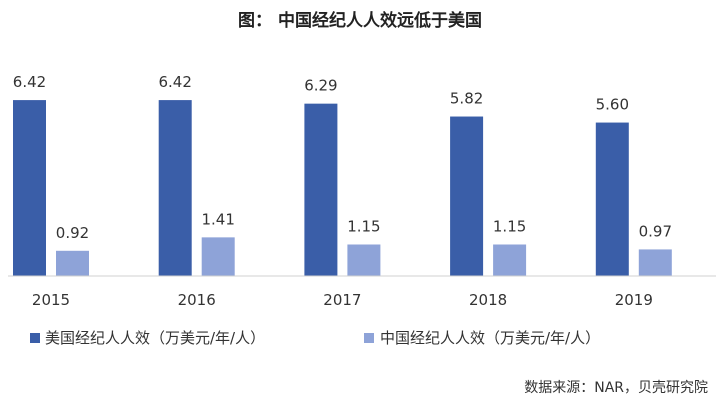  I want to click on bar-series1-2015, so click(29, 188).